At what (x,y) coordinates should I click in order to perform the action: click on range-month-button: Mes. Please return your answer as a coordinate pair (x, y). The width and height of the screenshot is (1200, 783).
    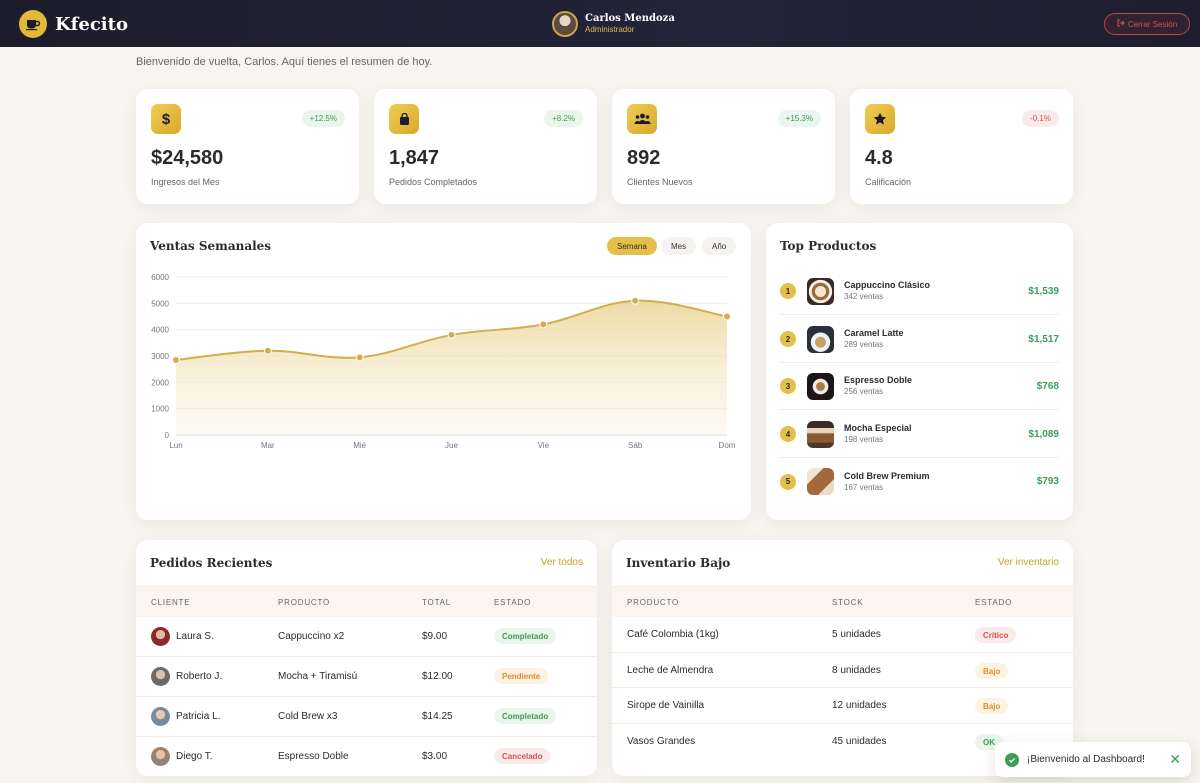
    Looking at the image, I should click on (679, 246).